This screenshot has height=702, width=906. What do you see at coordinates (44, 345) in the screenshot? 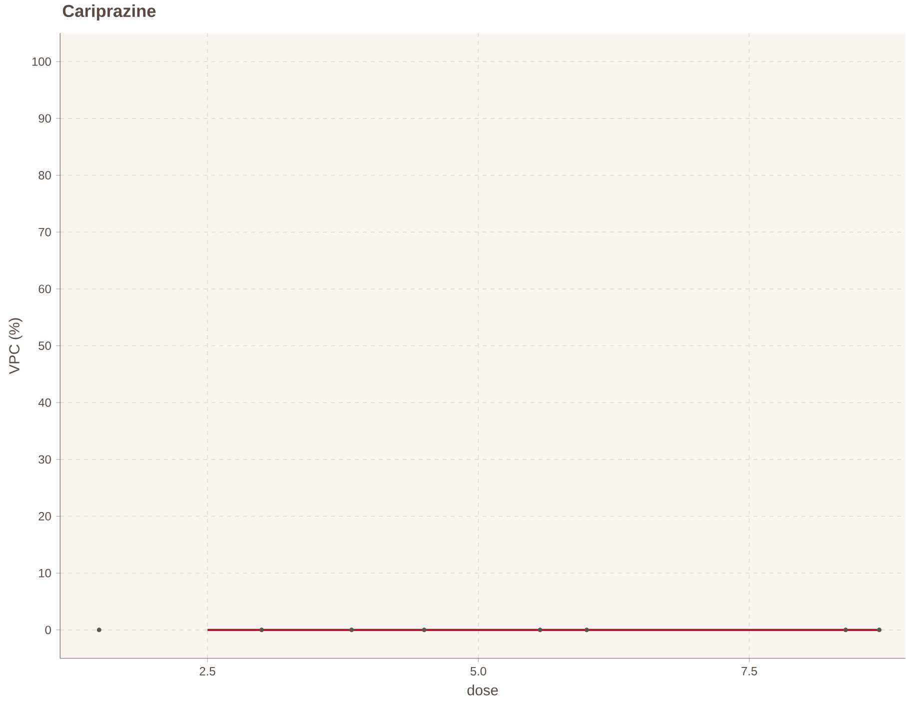
I see `y-tick-label: 50` at bounding box center [44, 345].